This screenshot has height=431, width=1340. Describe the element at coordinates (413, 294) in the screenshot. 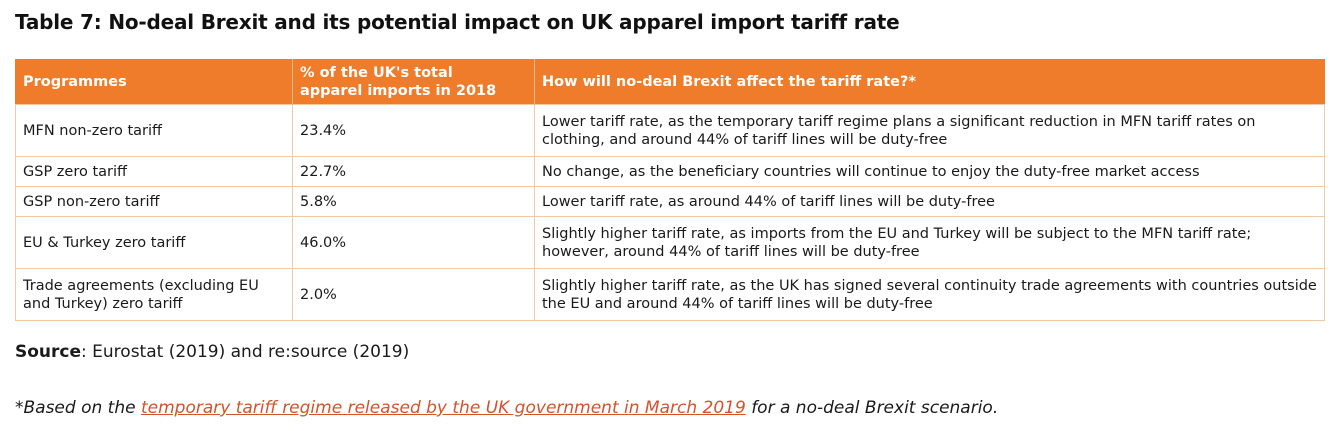

I see `share-cell: 2.0%` at that location.